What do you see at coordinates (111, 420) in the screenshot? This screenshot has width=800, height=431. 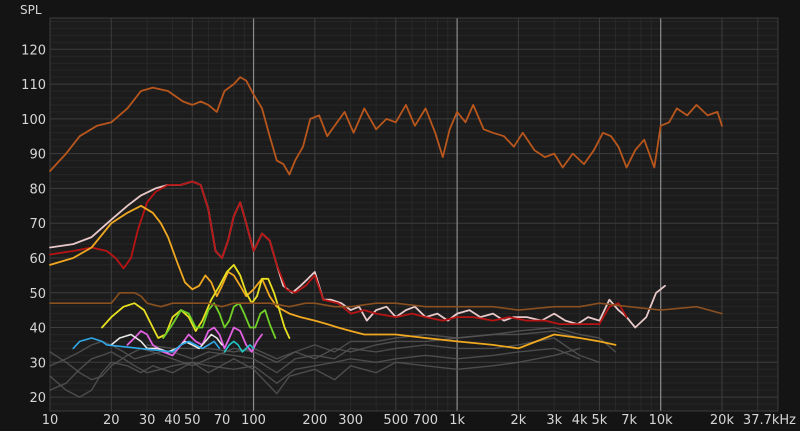 I see `x-tick-label: 20` at bounding box center [111, 420].